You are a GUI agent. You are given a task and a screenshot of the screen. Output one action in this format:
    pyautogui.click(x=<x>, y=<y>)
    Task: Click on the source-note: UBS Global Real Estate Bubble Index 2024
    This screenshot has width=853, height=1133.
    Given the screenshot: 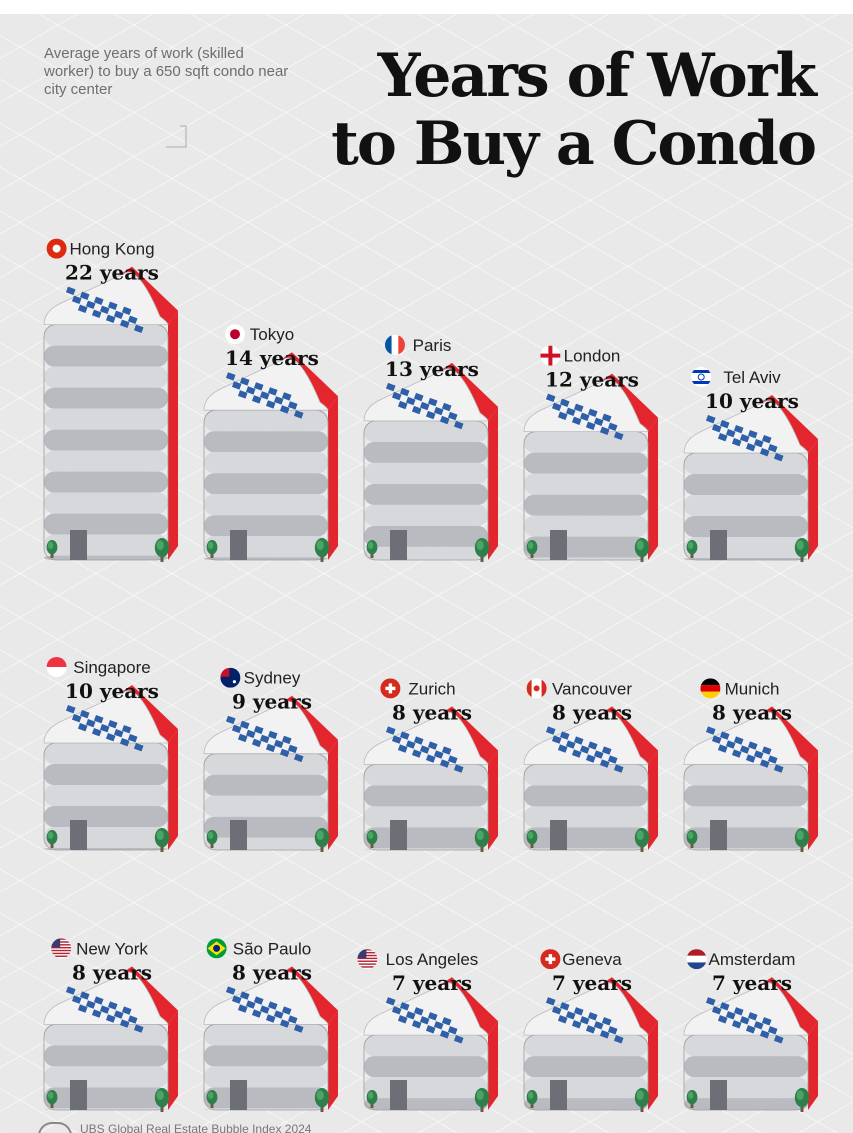 What is the action you would take?
    pyautogui.click(x=174, y=1127)
    